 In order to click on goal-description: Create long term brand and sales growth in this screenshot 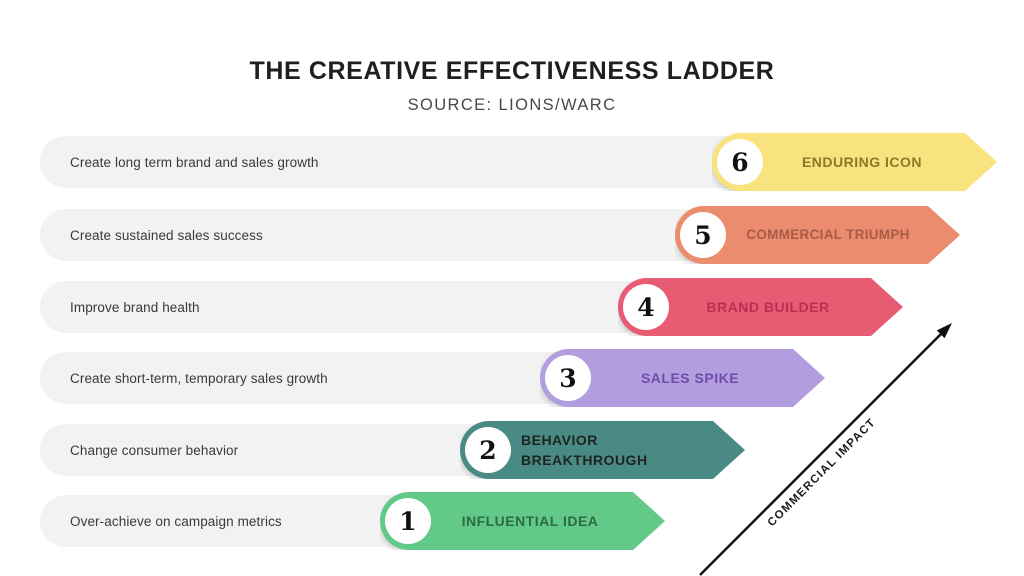, I will do `click(194, 162)`.